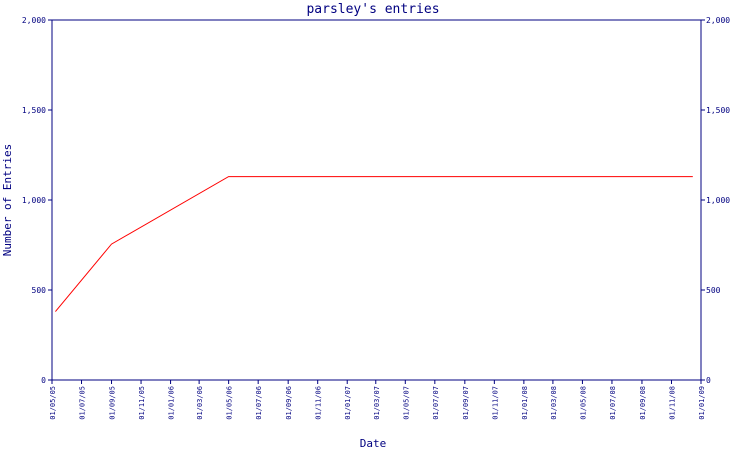  I want to click on y-tick-label-left: 1,500, so click(34, 110).